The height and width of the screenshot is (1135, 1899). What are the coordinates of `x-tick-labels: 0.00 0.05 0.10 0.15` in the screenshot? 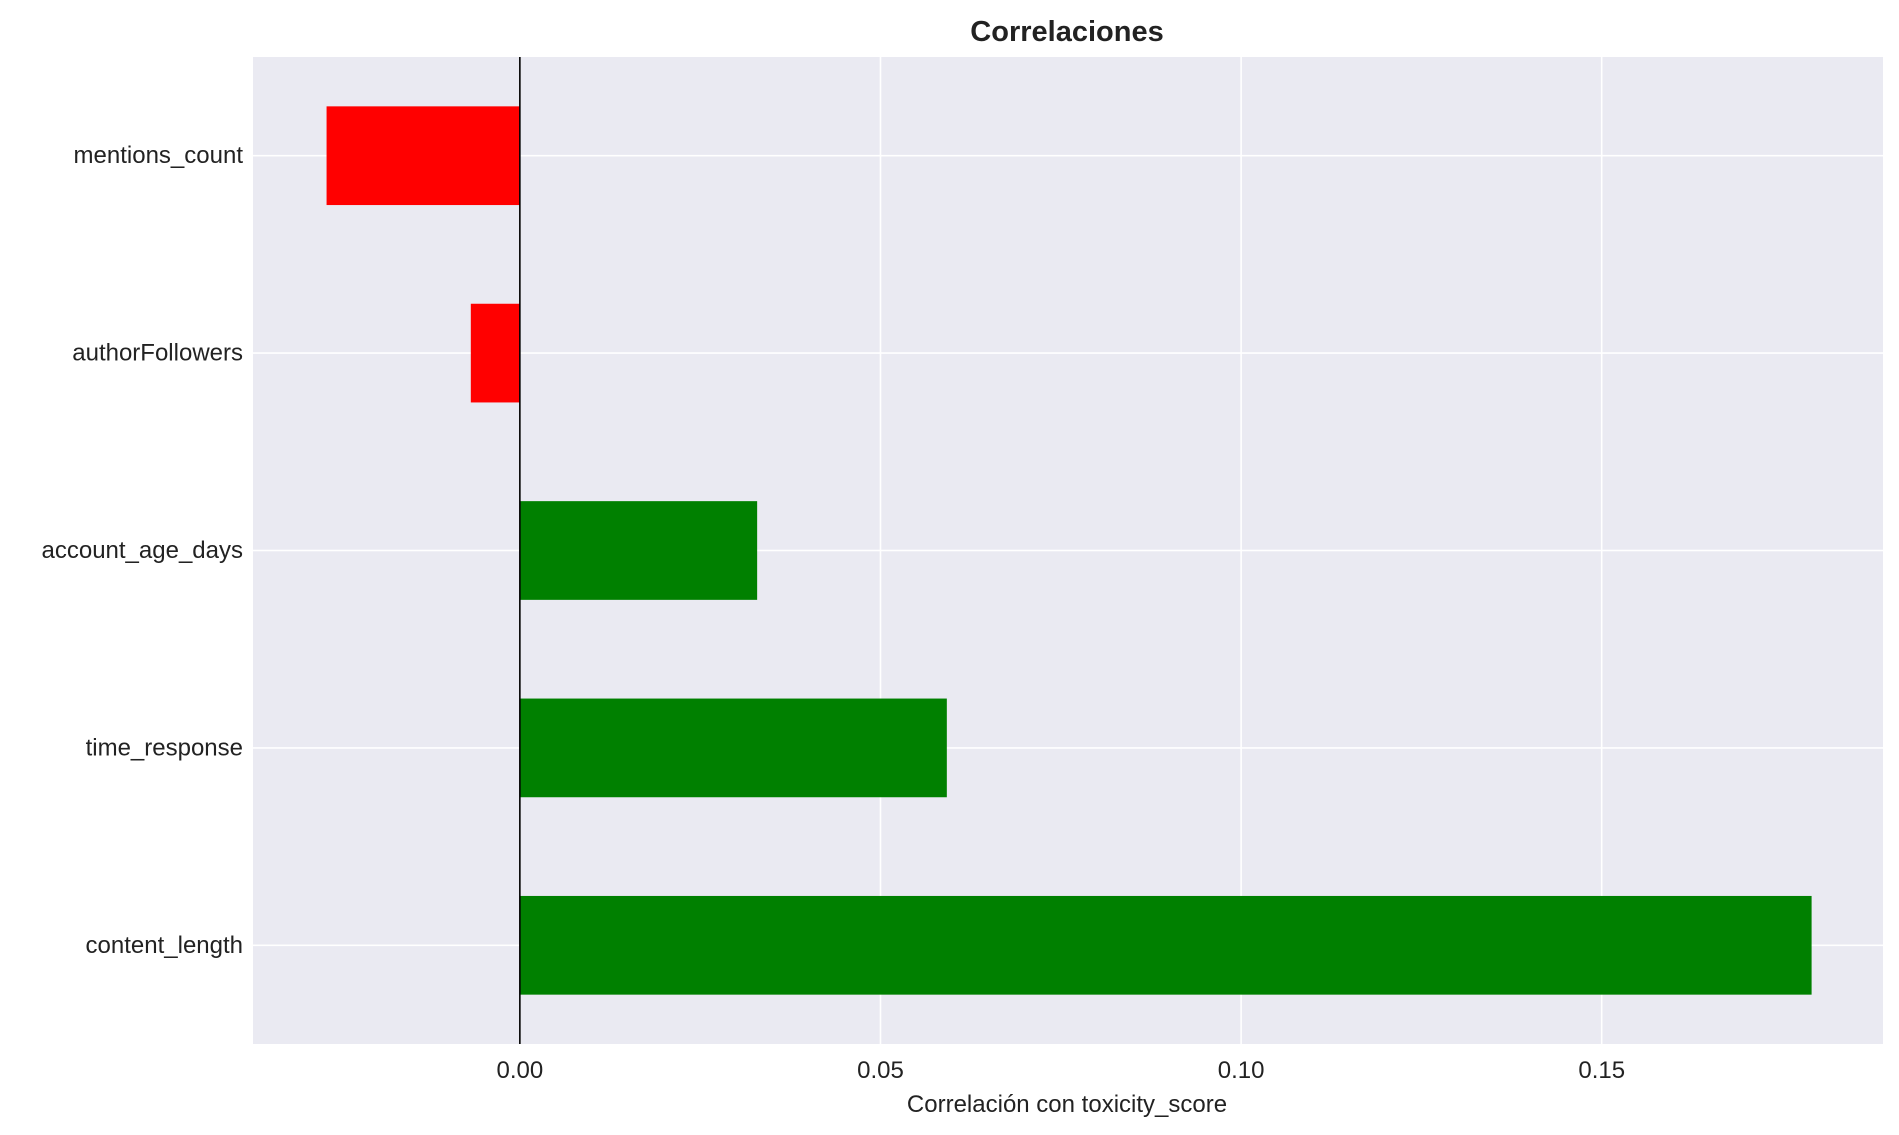 It's located at (1060, 1070).